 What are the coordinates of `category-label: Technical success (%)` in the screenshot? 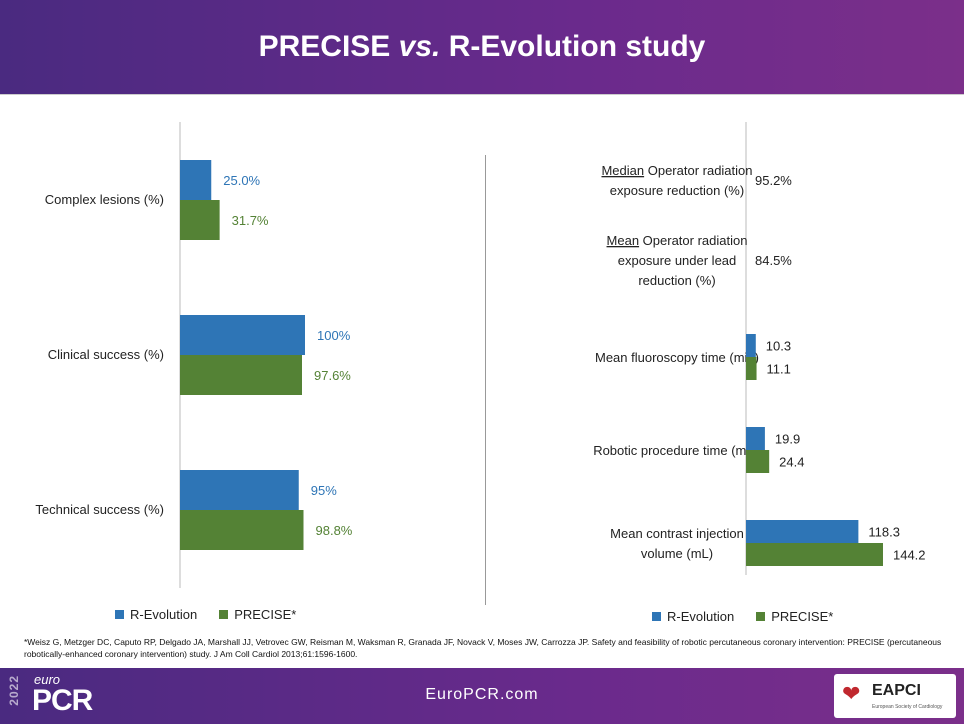 It's located at (99, 509).